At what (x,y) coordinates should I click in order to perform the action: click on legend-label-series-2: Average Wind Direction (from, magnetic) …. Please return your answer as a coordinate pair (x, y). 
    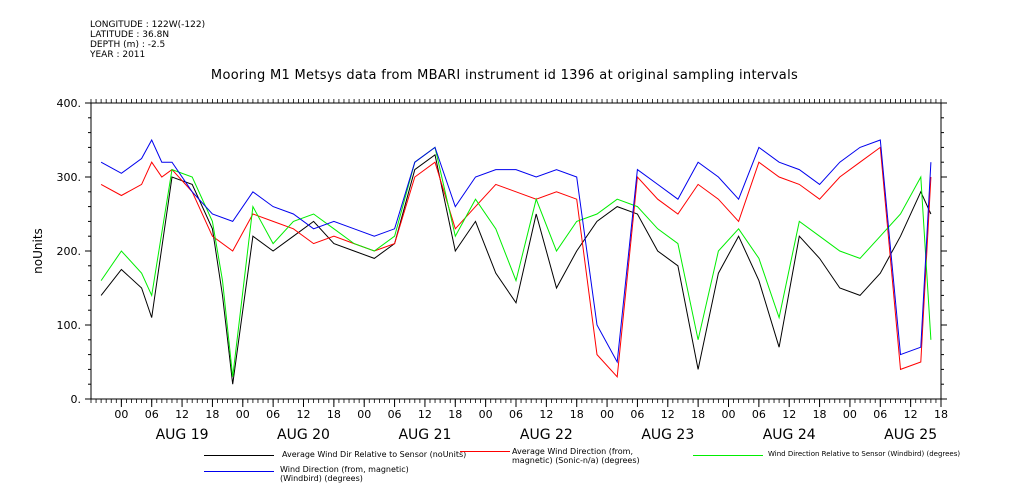
    Looking at the image, I should click on (576, 456).